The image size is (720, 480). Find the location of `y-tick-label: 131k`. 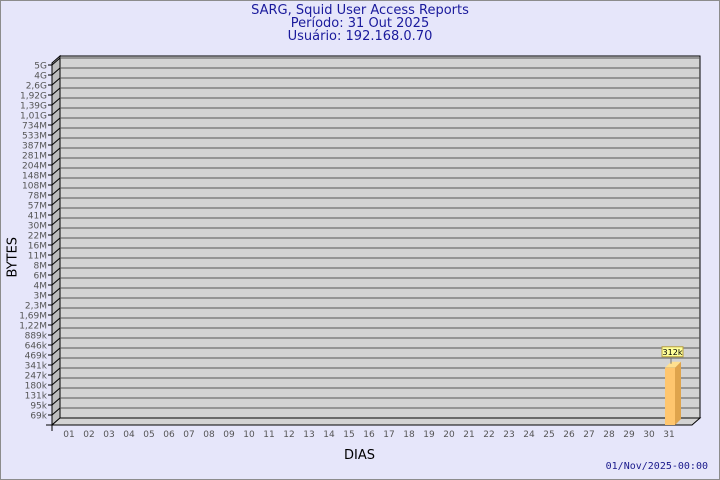

y-tick-label: 131k is located at coordinates (36, 397).